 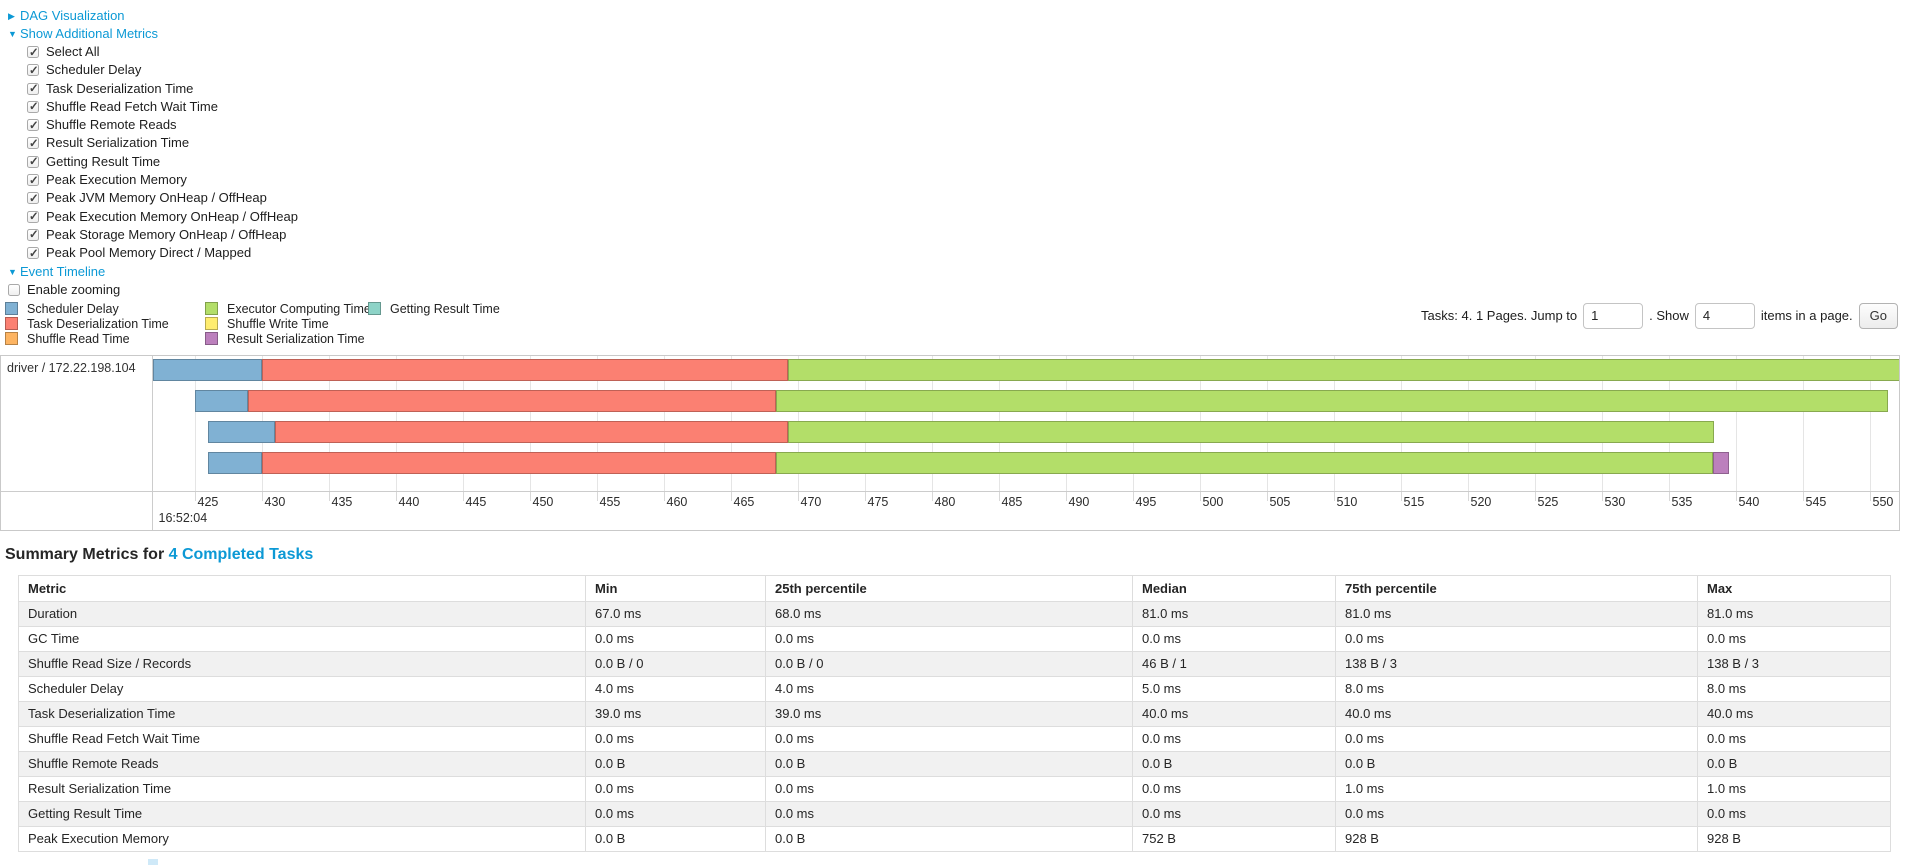 I want to click on metric-checkbox-row: Peak JVM Memory OnHeap / OffHeap, so click(x=967, y=198).